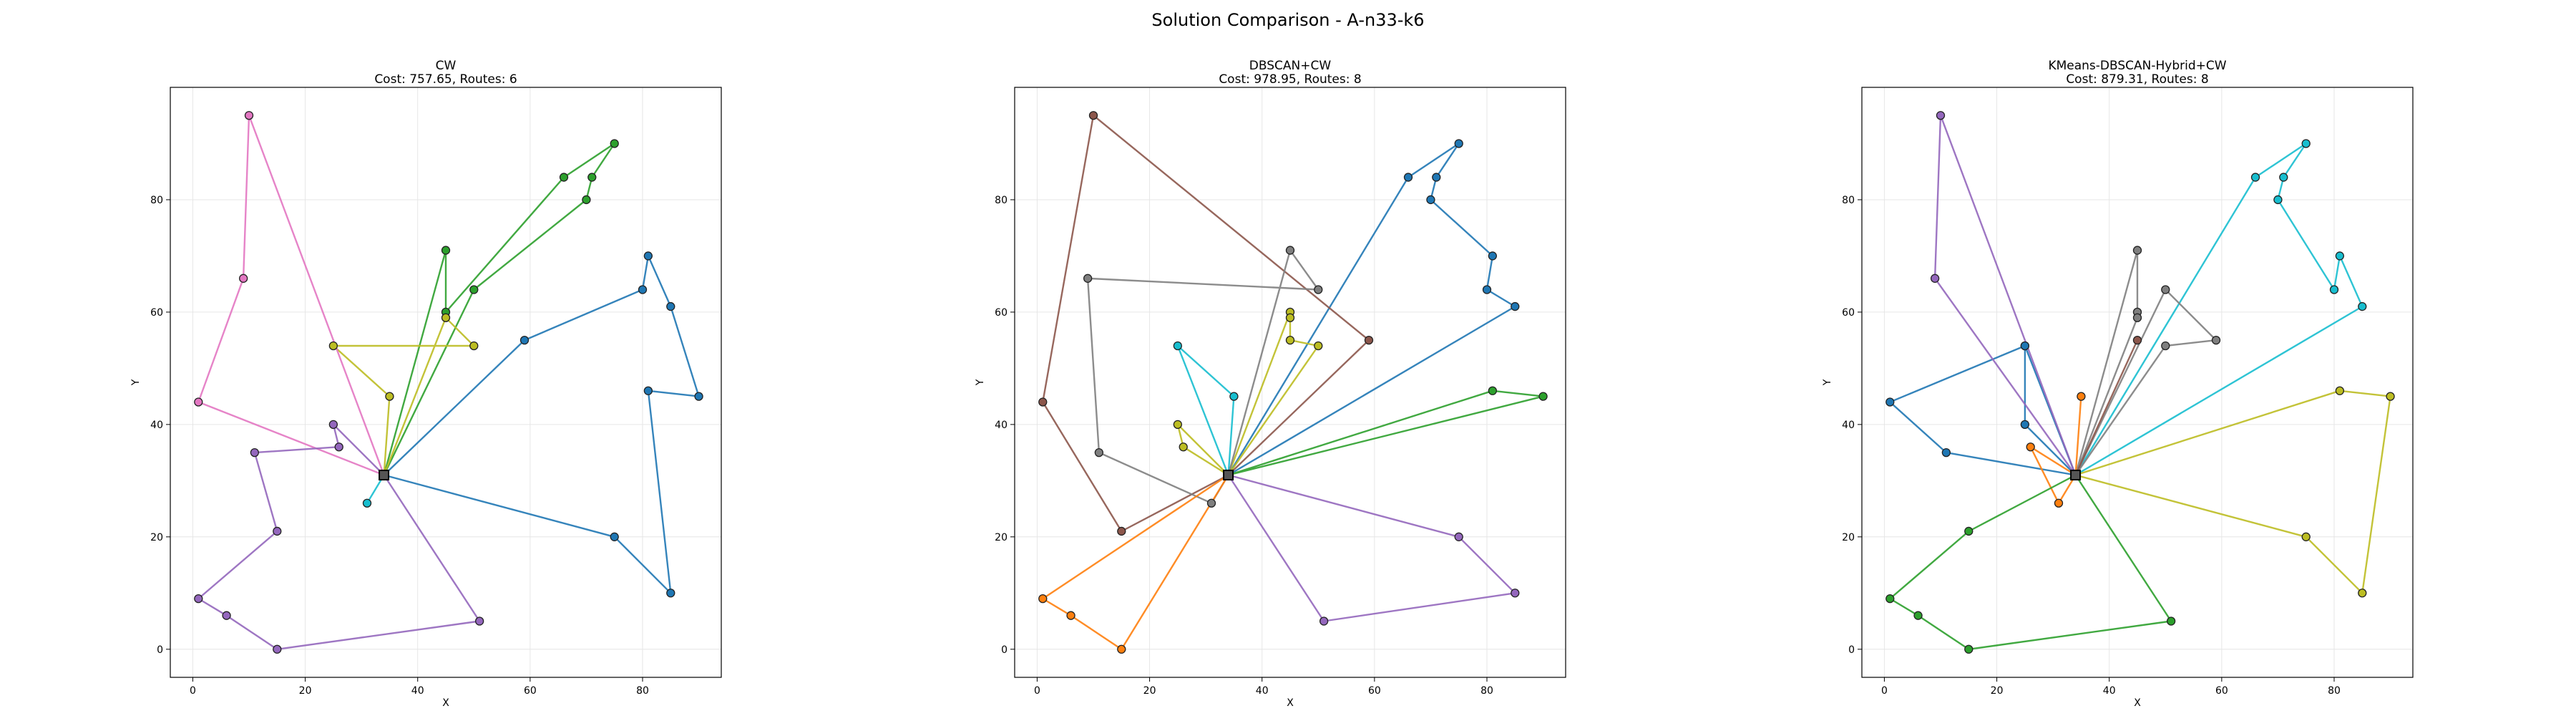 Image resolution: width=2576 pixels, height=716 pixels. What do you see at coordinates (1486, 691) in the screenshot?
I see `x-tick-label: 80` at bounding box center [1486, 691].